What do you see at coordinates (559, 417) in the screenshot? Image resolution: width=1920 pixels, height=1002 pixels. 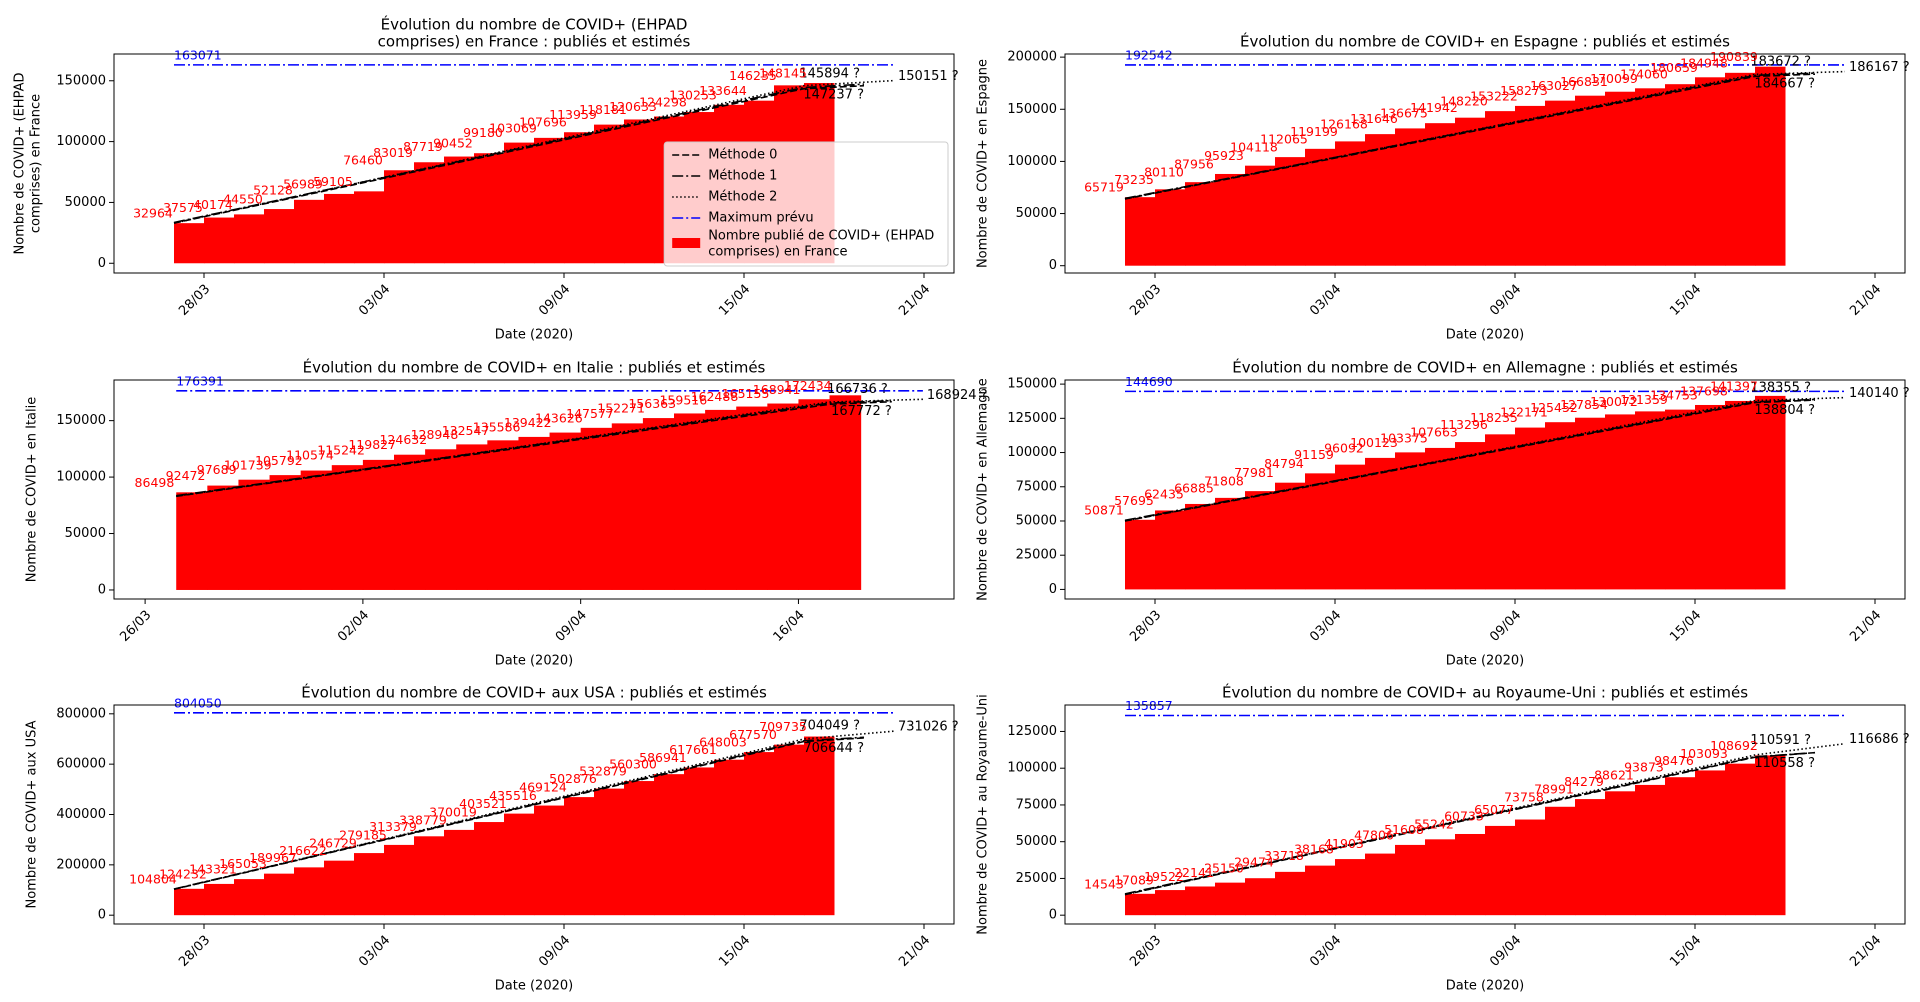 I see `value-label: 143626` at bounding box center [559, 417].